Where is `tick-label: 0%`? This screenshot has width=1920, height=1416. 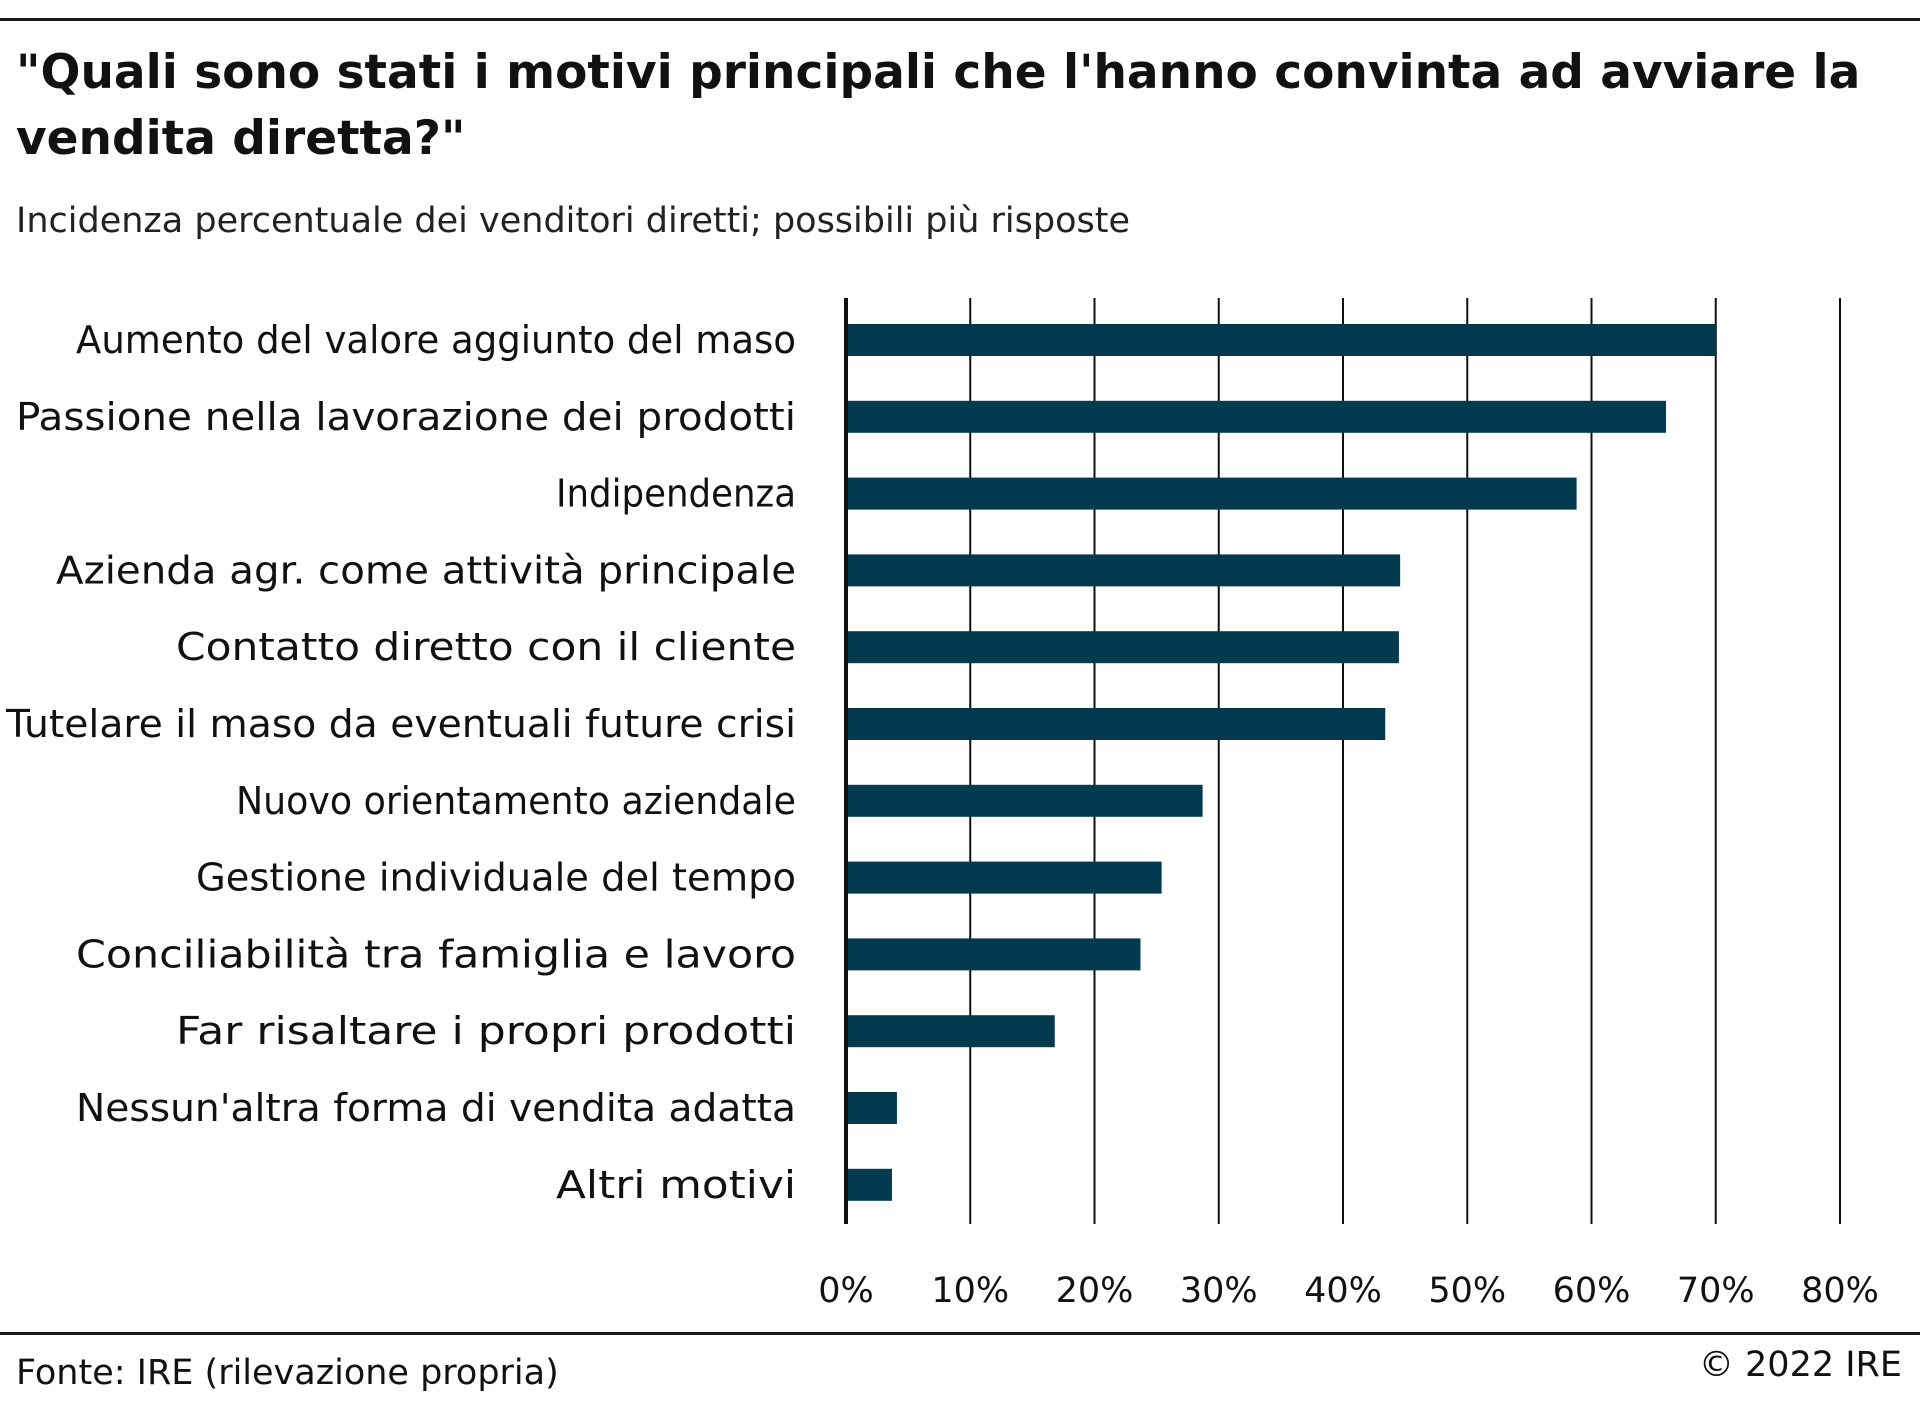
tick-label: 0% is located at coordinates (846, 1291).